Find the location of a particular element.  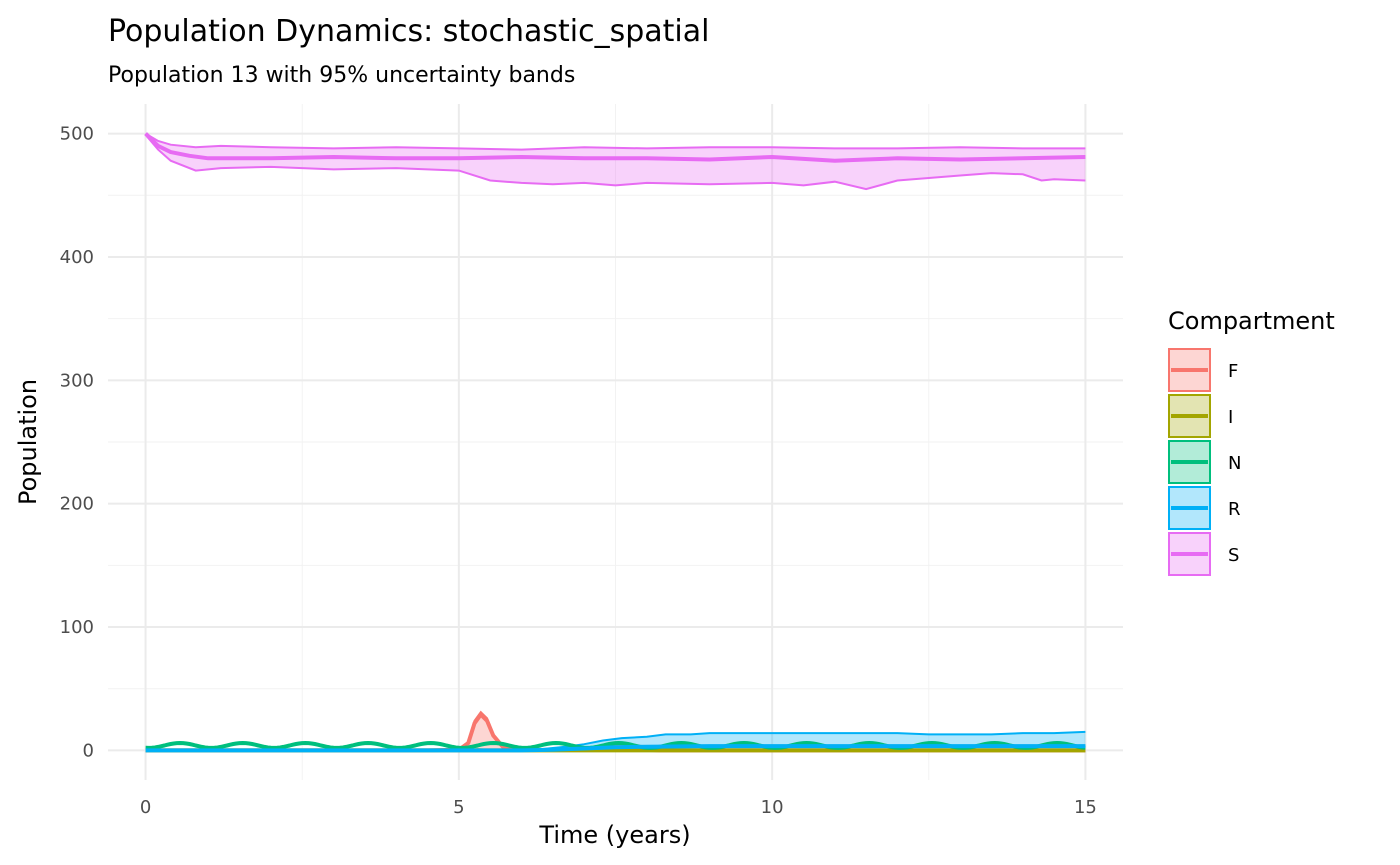

legend-label-r: R is located at coordinates (1234, 509).